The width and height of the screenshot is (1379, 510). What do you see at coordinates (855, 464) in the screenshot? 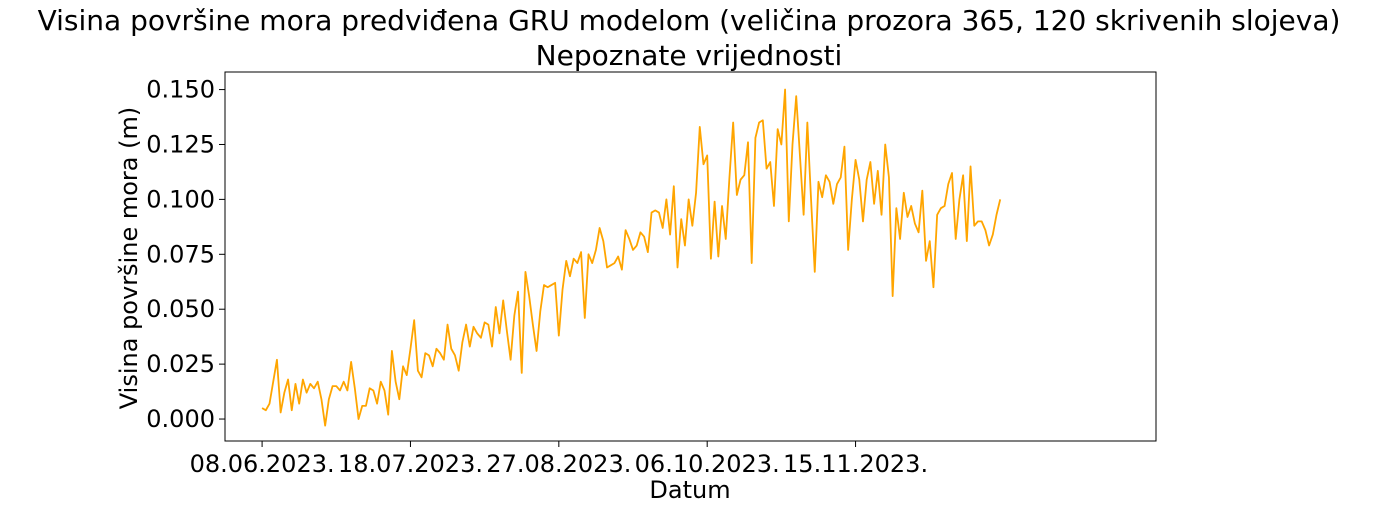
I see `x-tick-label: 15.11.2023.` at bounding box center [855, 464].